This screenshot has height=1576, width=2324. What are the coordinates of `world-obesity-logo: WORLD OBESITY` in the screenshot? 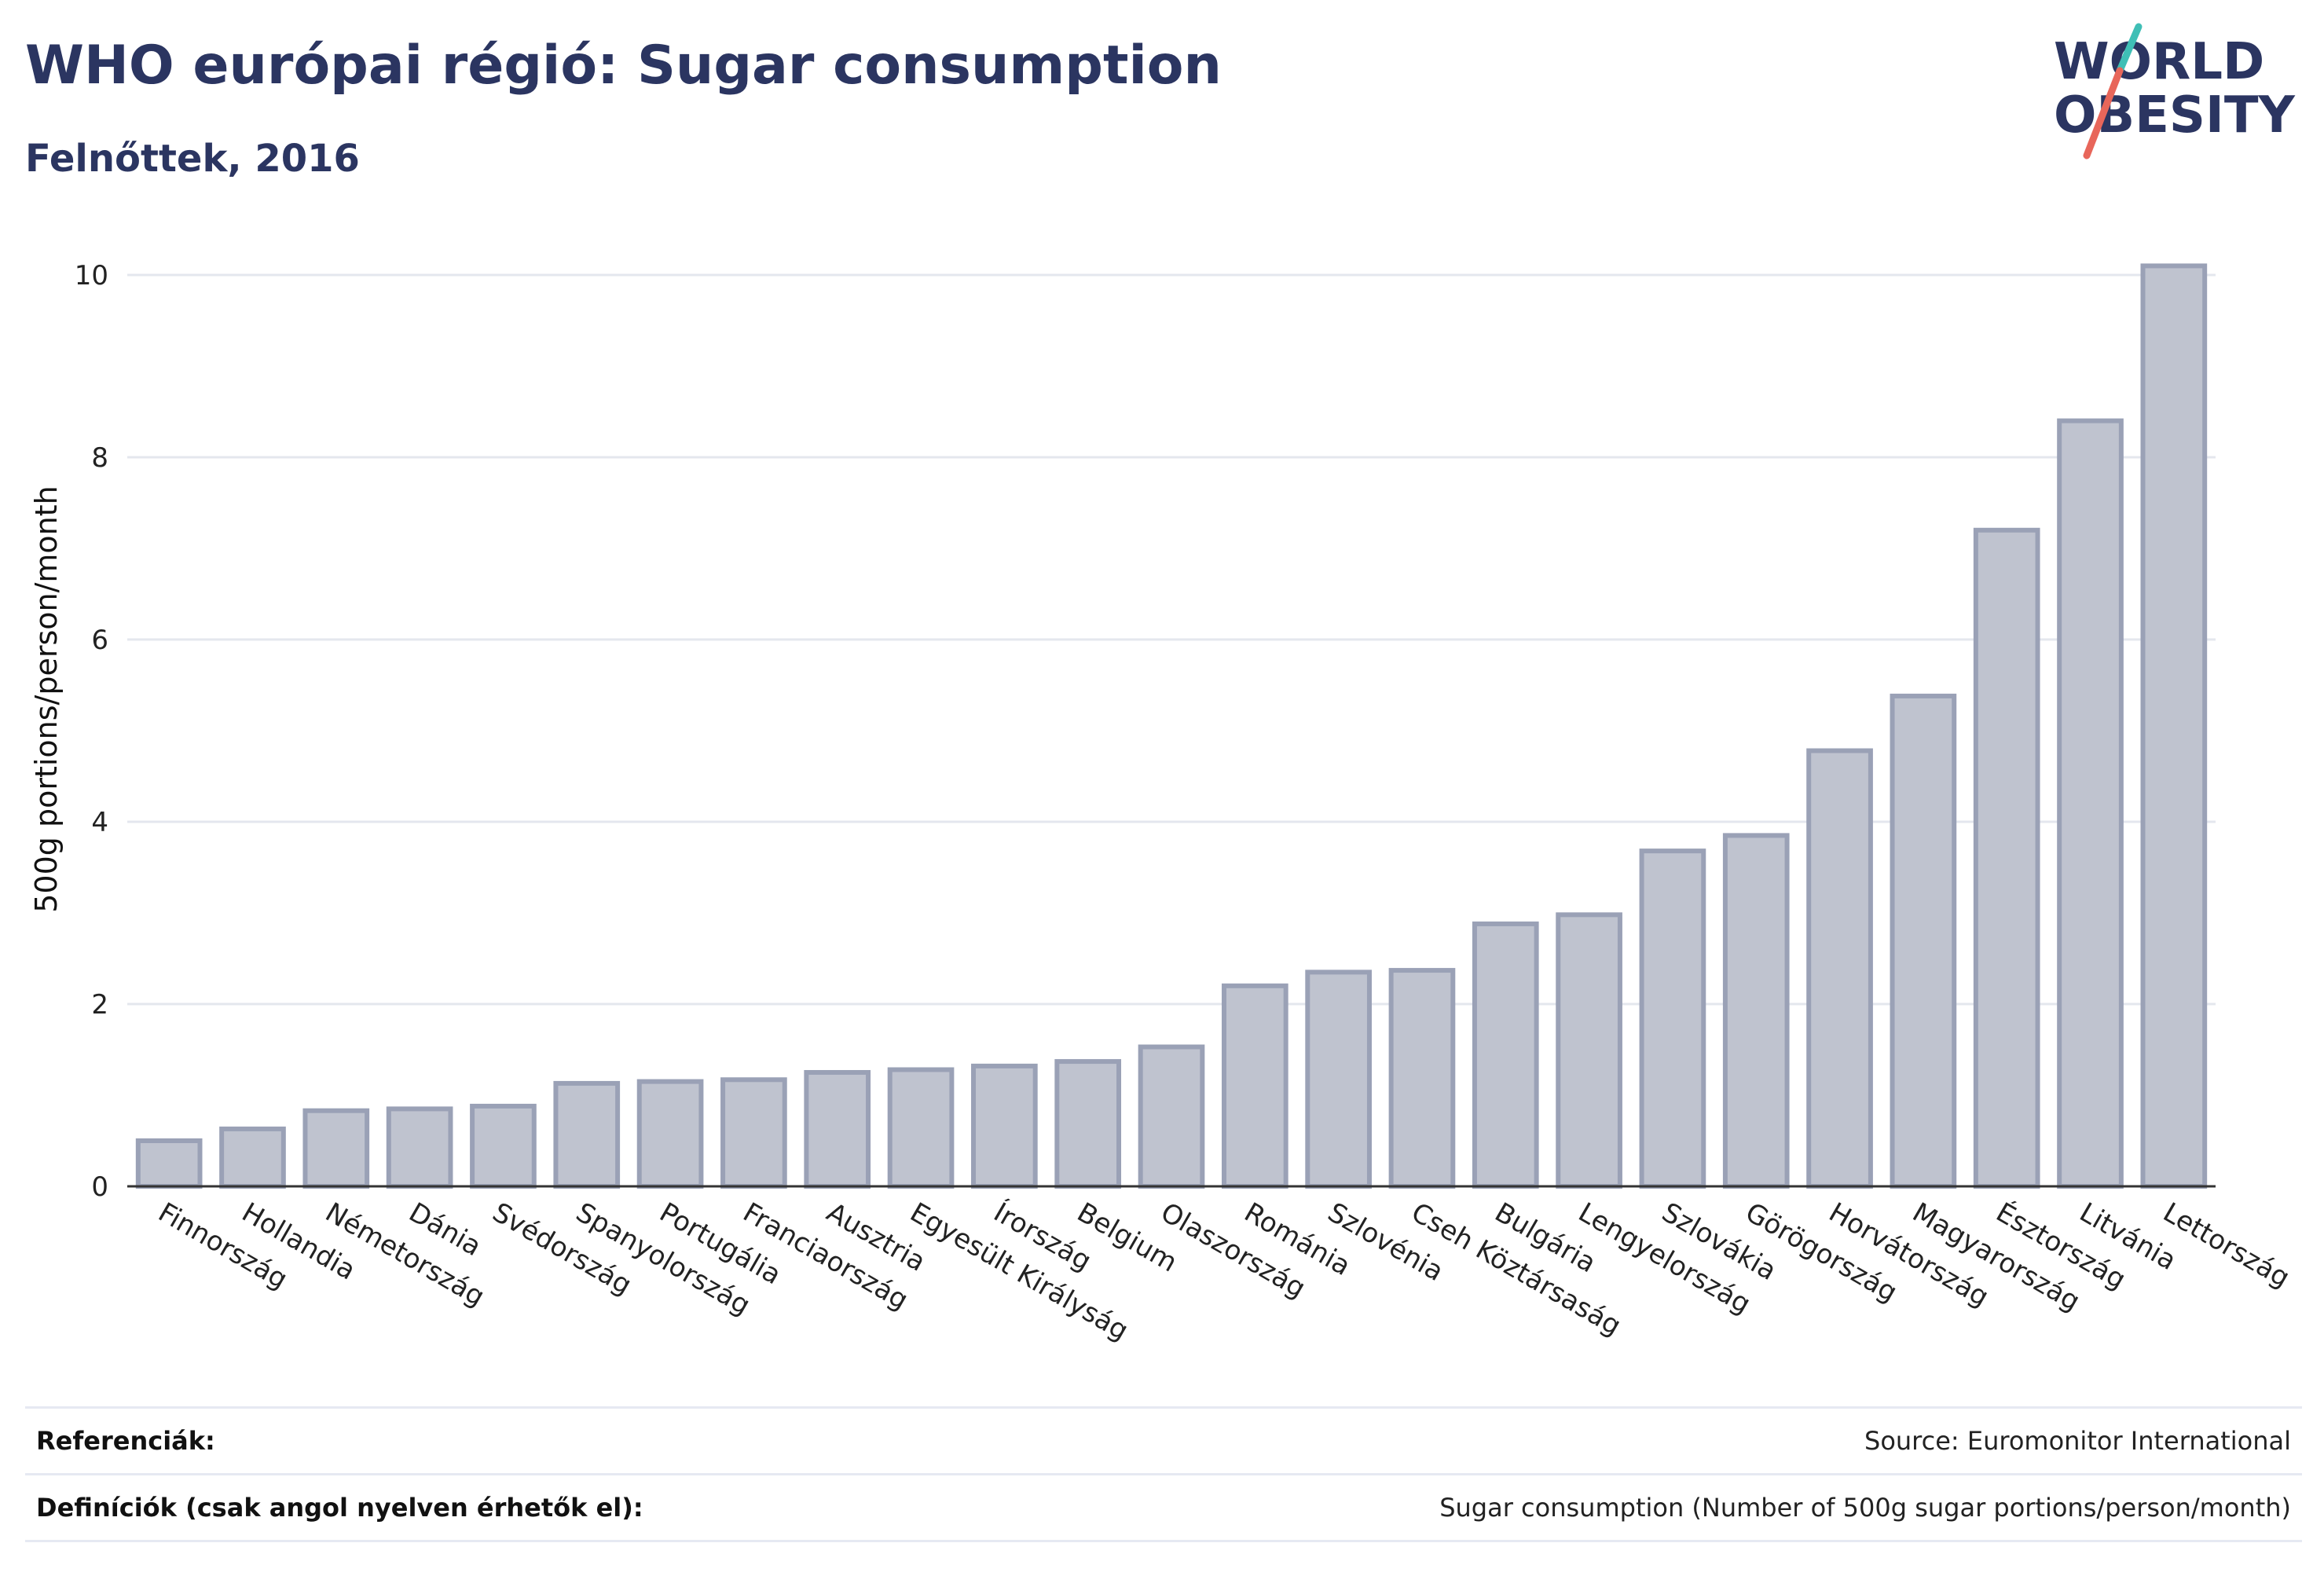 It's located at (2174, 91).